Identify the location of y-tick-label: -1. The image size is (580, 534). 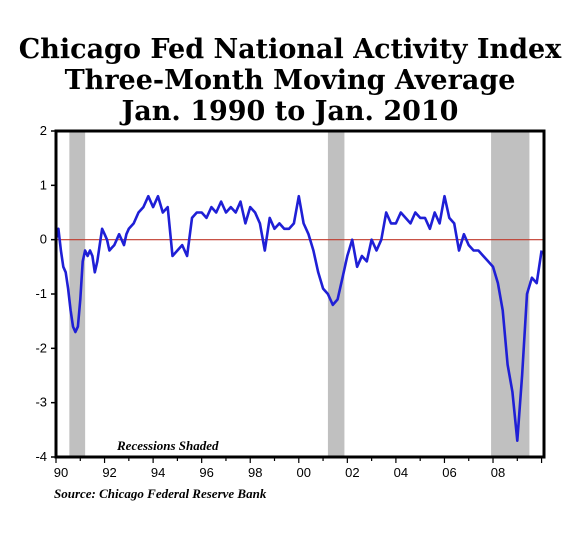
(41, 293).